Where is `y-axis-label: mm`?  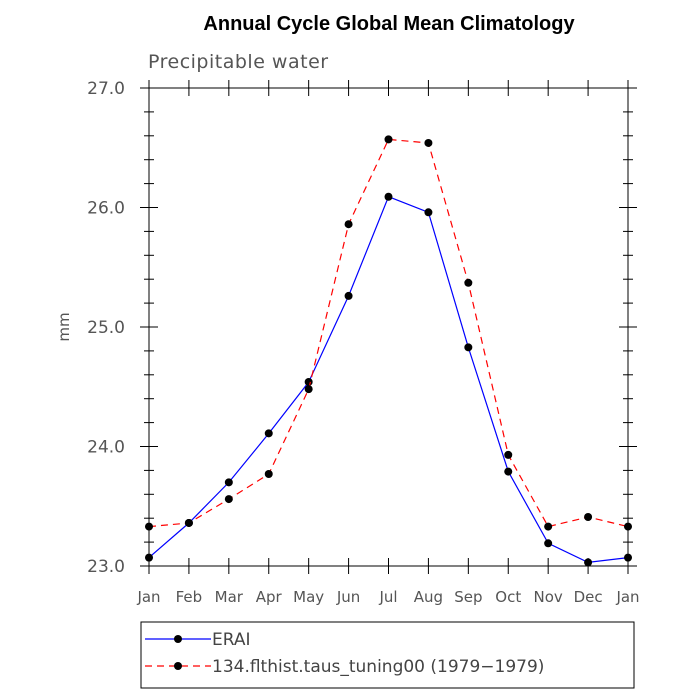
y-axis-label: mm is located at coordinates (64, 326).